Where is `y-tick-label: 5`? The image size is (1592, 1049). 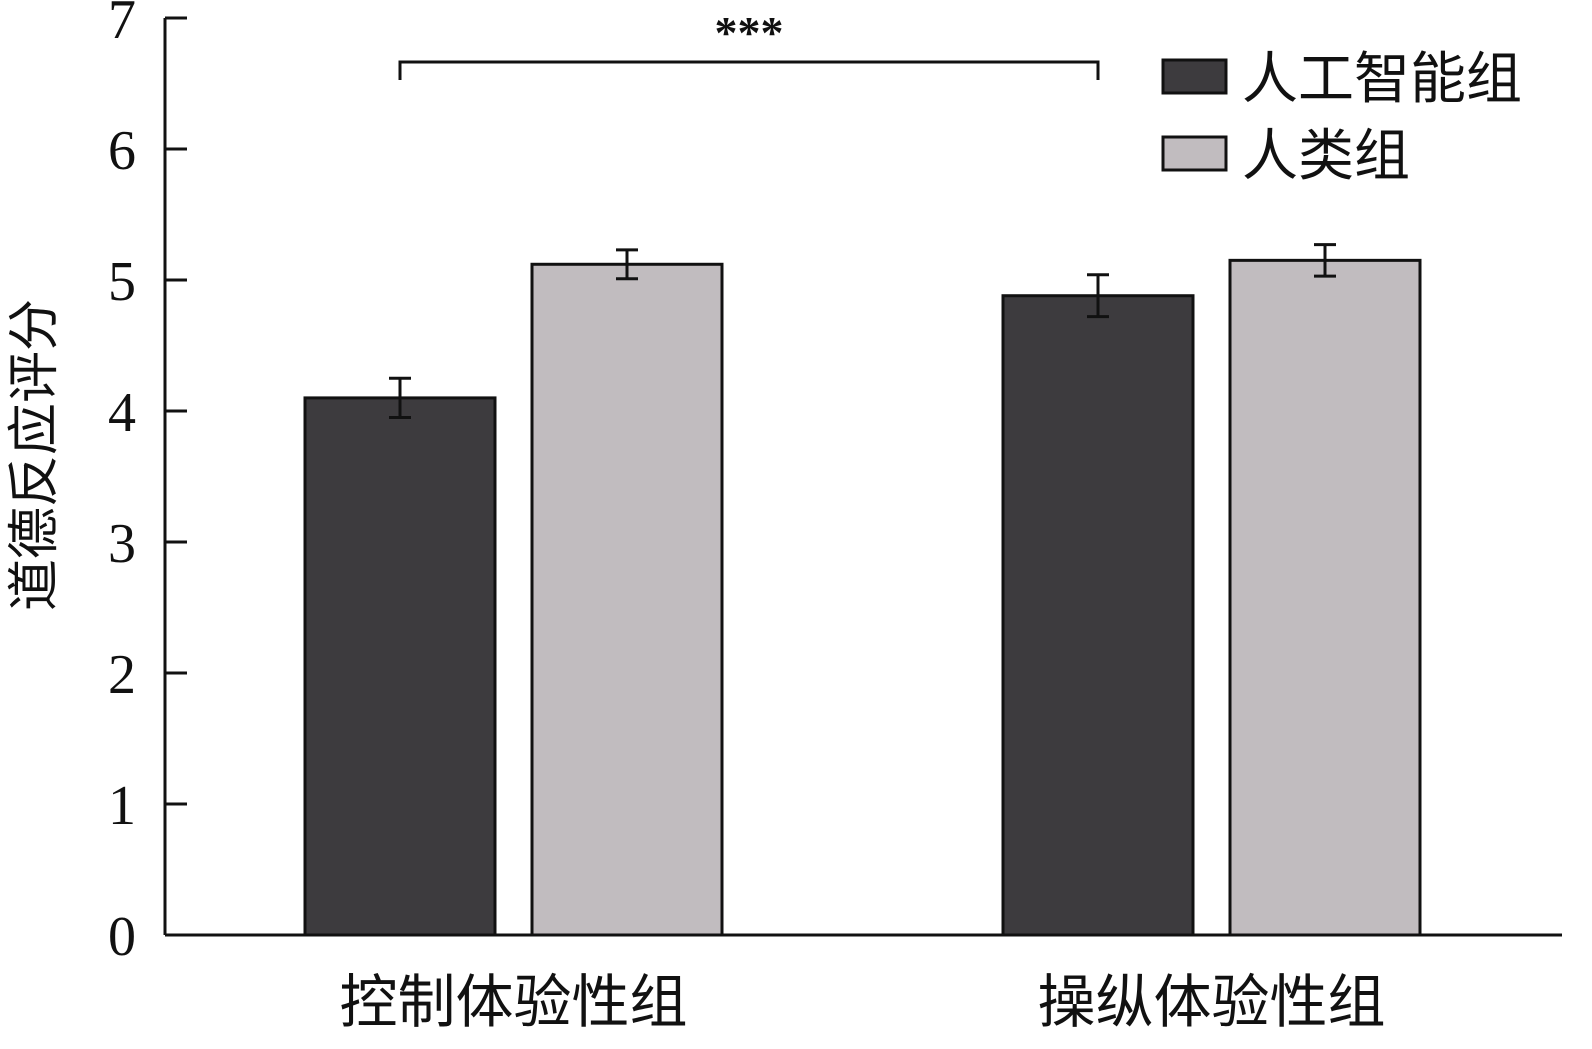 y-tick-label: 5 is located at coordinates (122, 282).